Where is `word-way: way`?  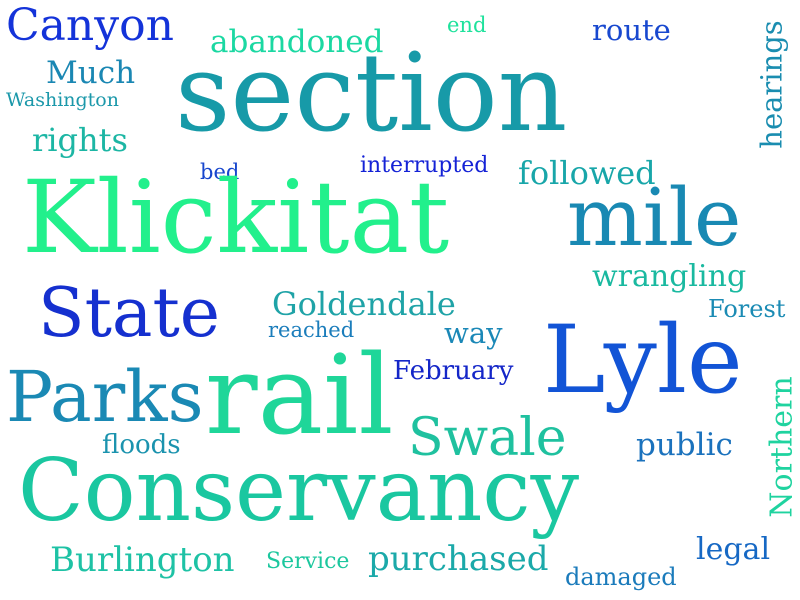 word-way: way is located at coordinates (473, 333).